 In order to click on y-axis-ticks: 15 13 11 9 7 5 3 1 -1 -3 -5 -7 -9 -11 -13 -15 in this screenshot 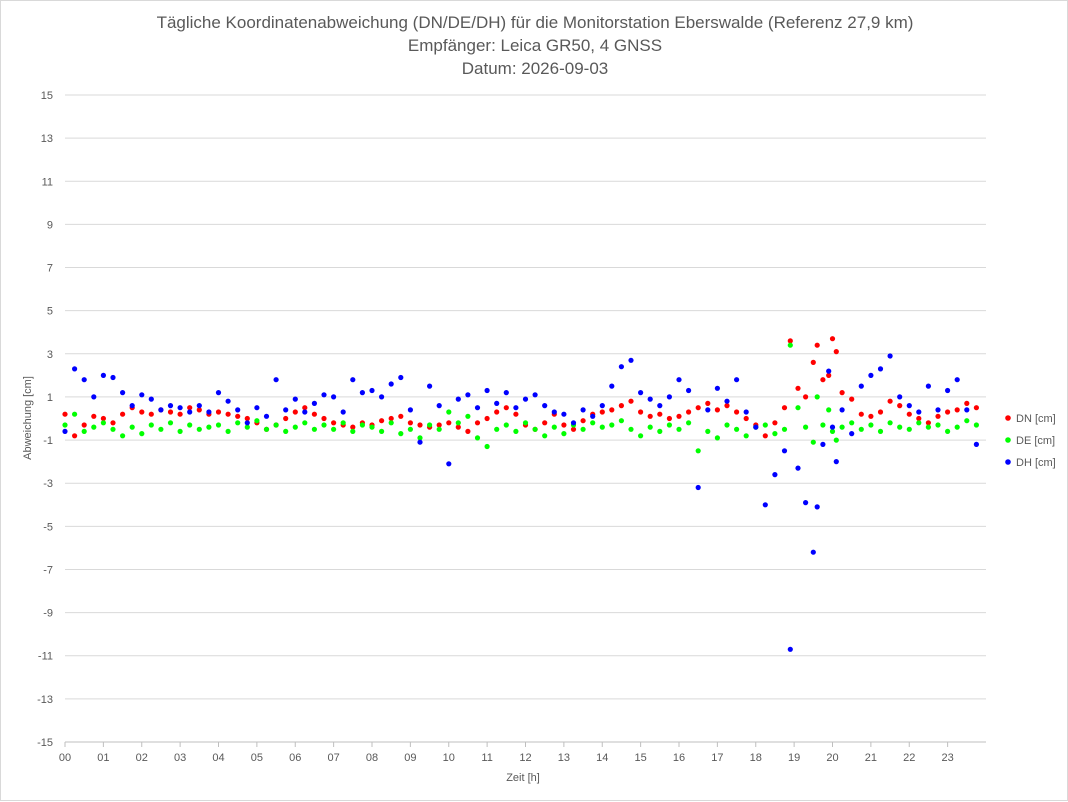, I will do `click(45, 419)`.